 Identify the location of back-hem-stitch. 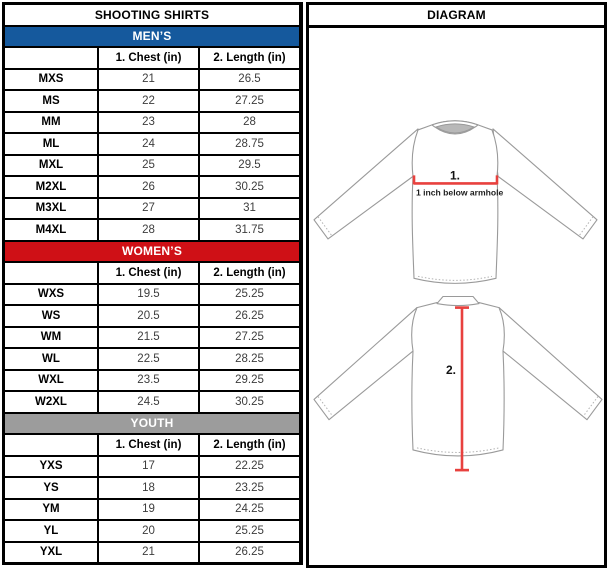
(458, 450).